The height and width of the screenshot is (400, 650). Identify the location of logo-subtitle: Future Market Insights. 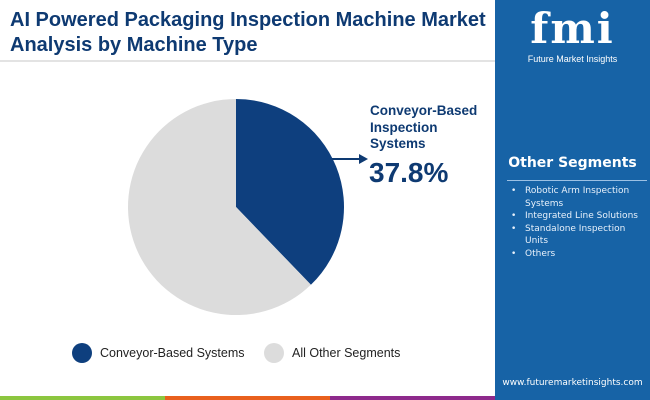
(572, 59).